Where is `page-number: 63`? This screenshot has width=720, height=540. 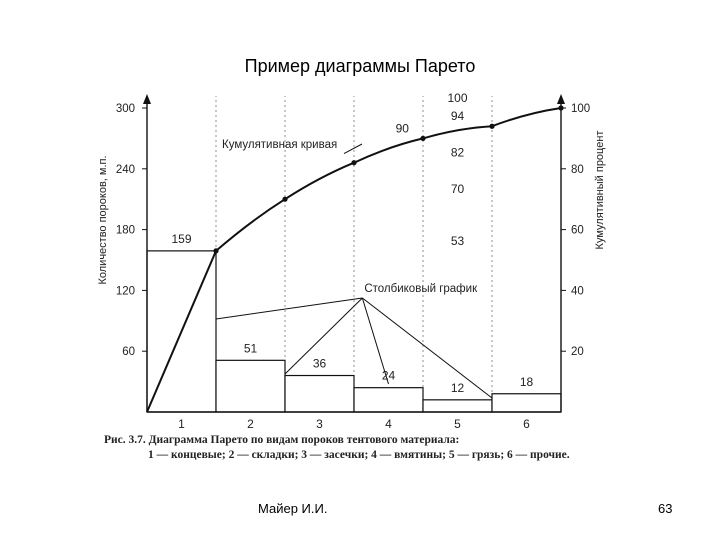
page-number: 63 is located at coordinates (665, 508).